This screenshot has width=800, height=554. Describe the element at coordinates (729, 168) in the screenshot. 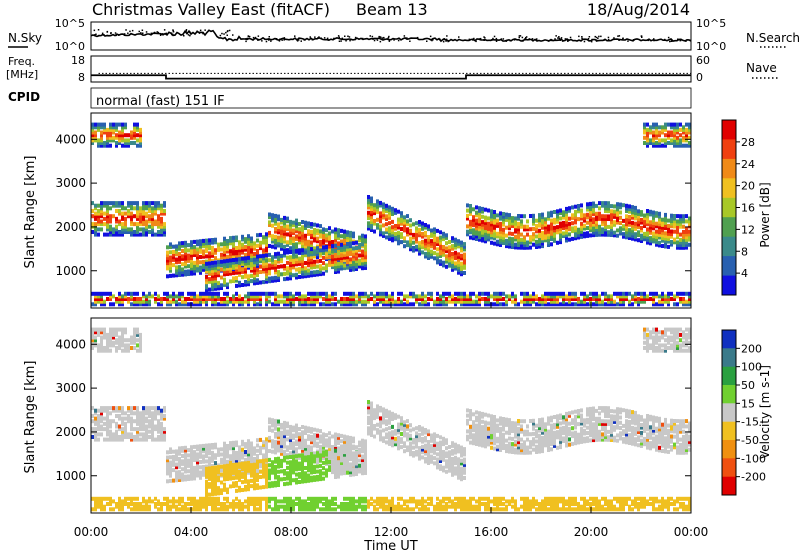

I see `colorbar-swatch` at that location.